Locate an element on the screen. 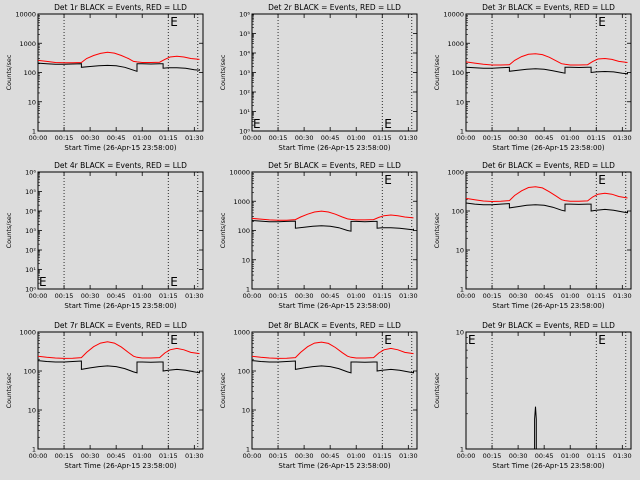 Image resolution: width=640 pixels, height=480 pixels. panel-title: Det 2r BLACK = Events, RED = LLD is located at coordinates (334, 7).